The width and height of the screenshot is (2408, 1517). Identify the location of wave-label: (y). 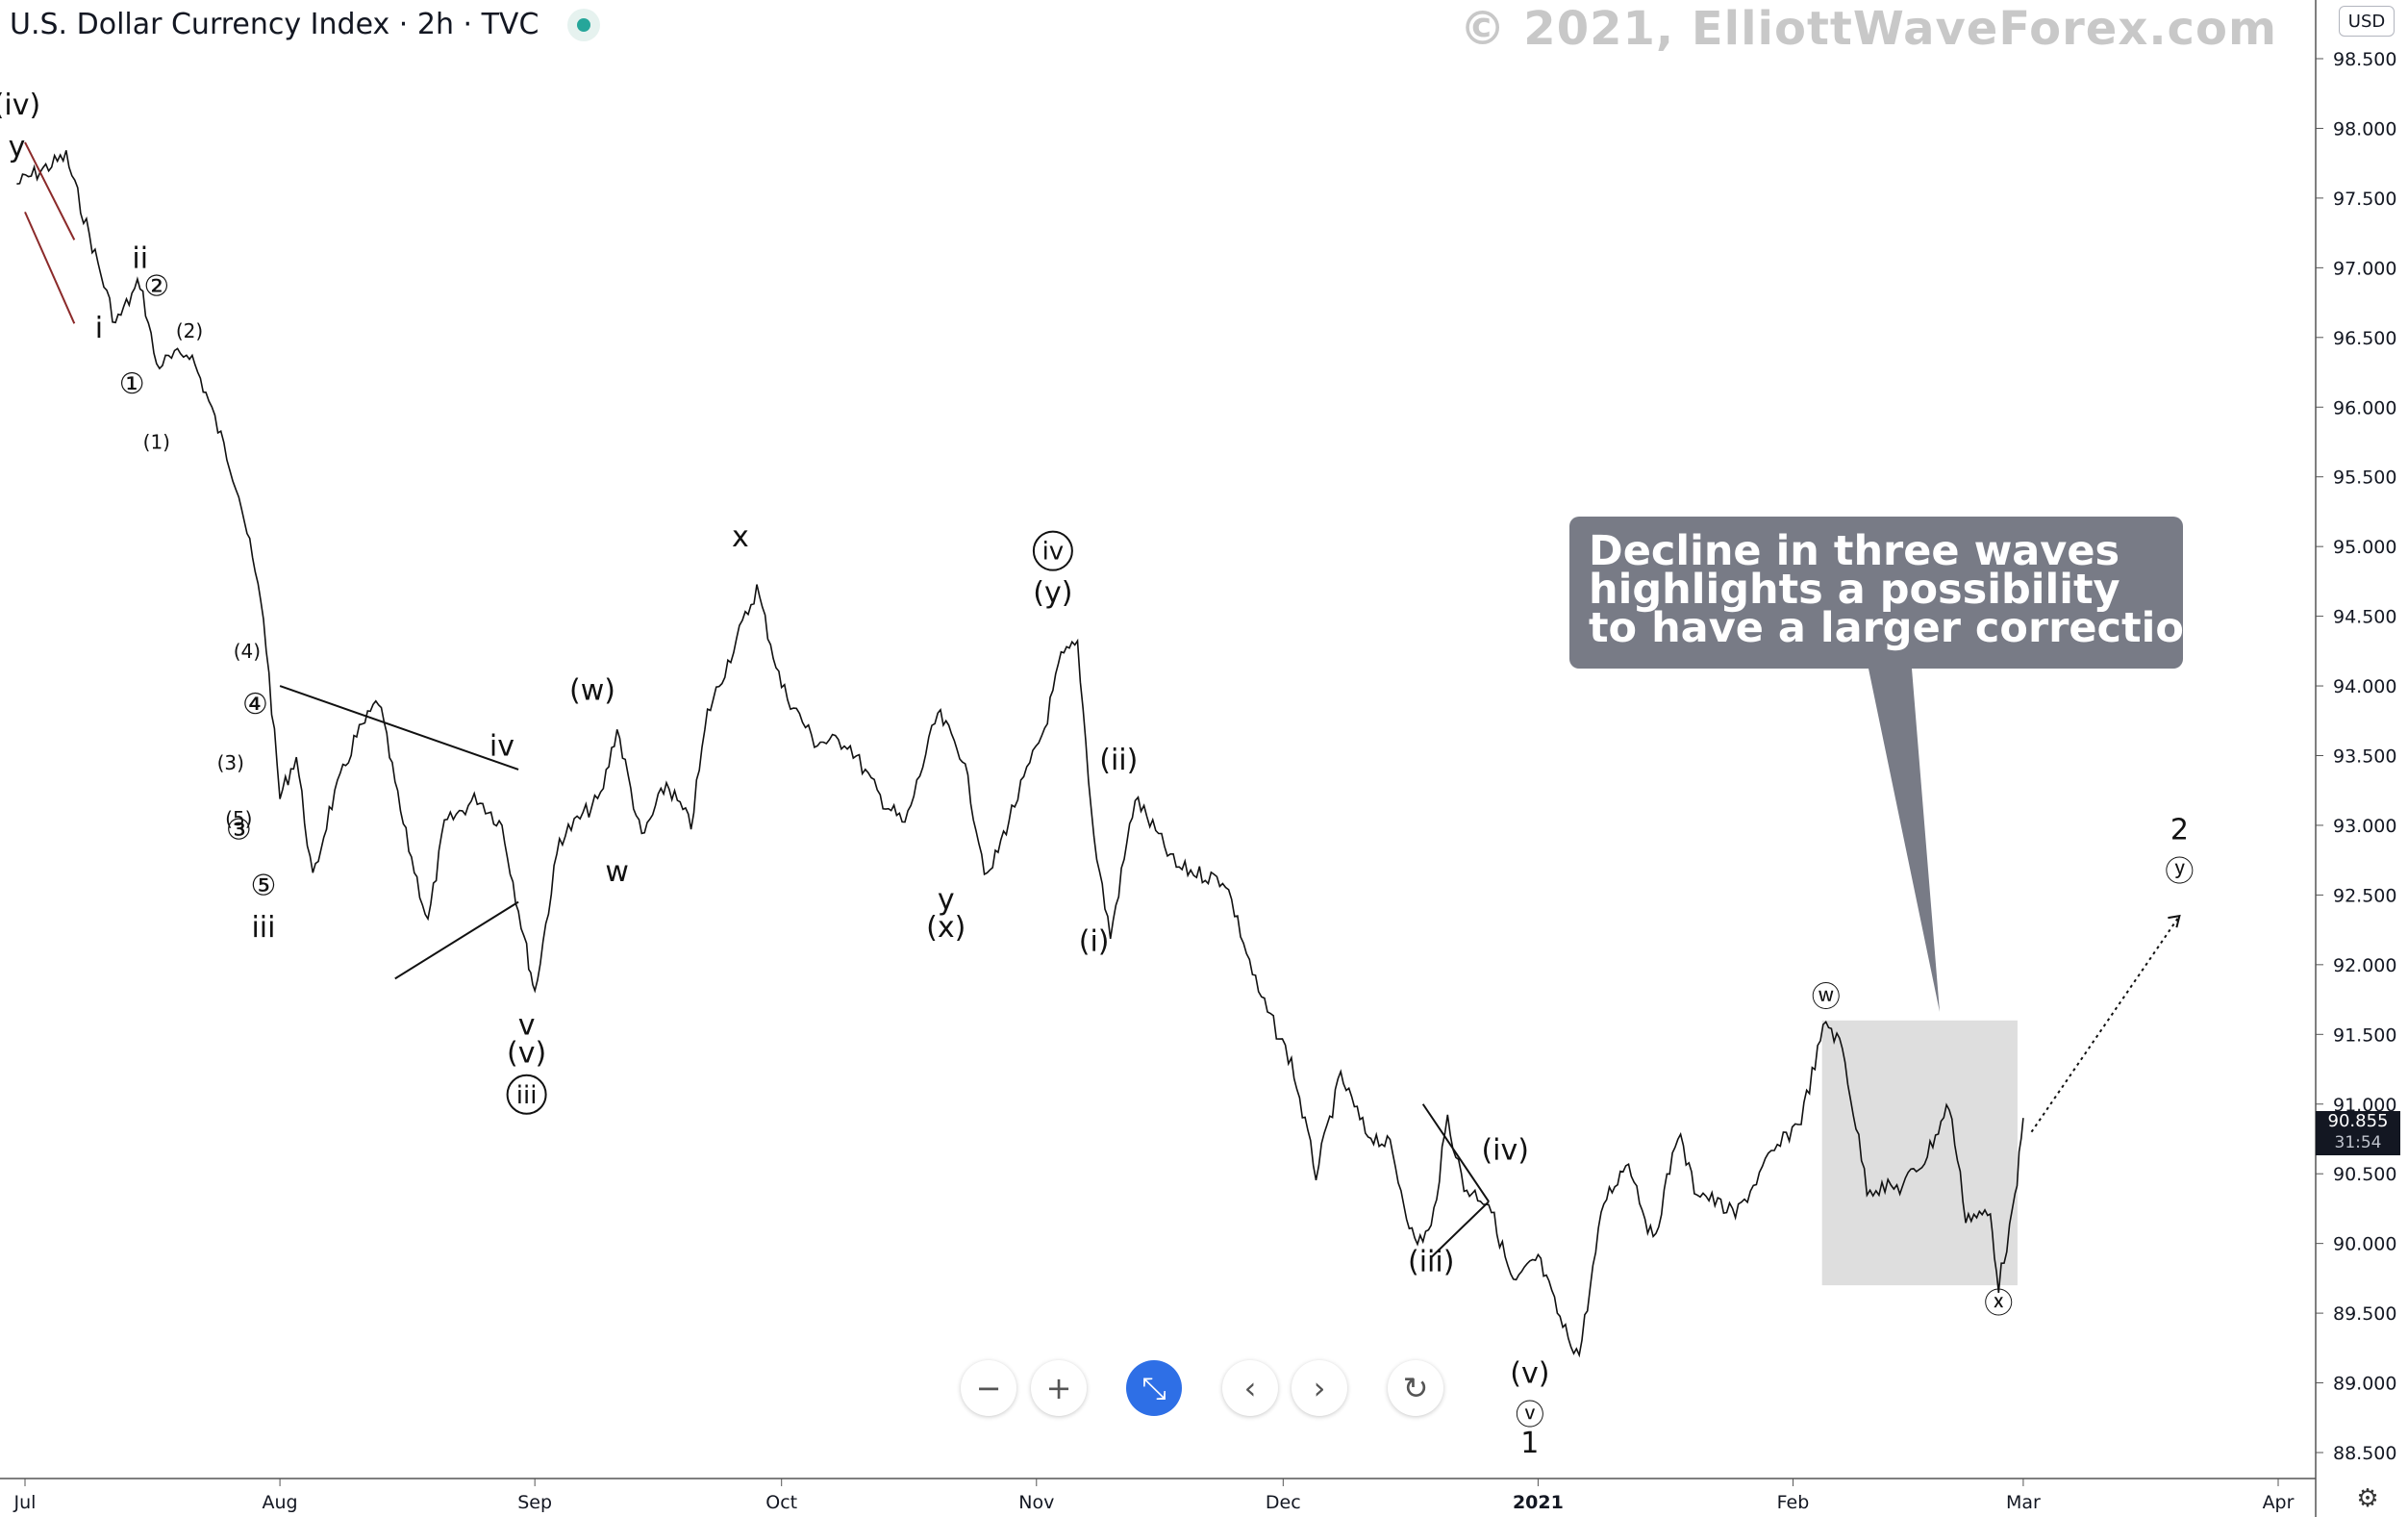
(1052, 593).